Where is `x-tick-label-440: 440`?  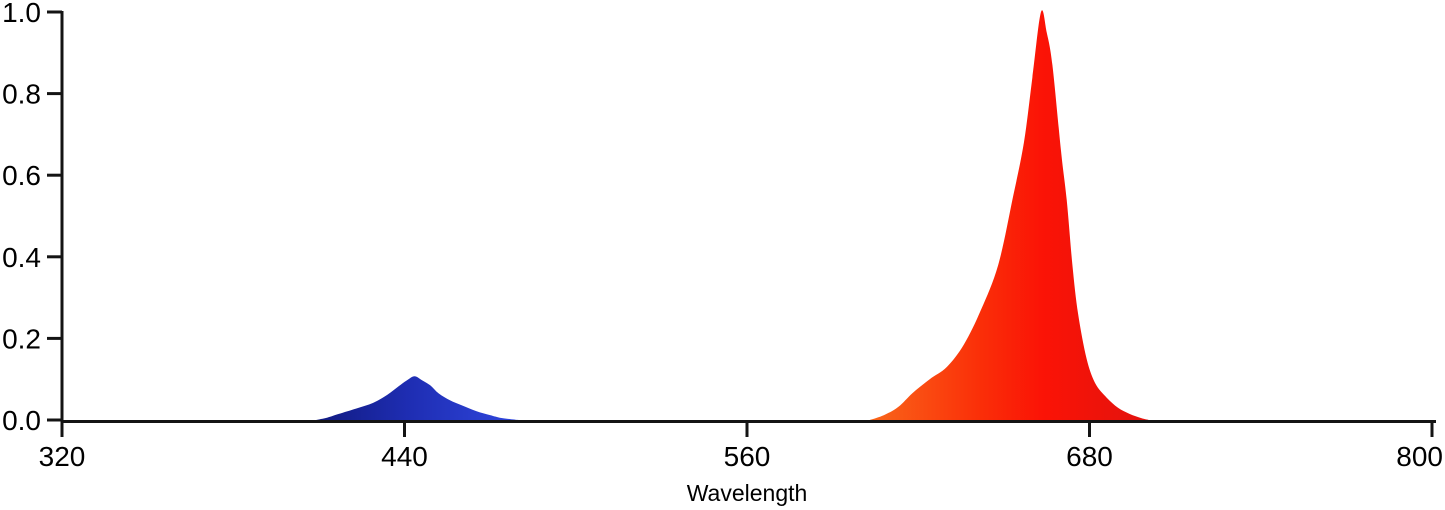
x-tick-label-440: 440 is located at coordinates (404, 456).